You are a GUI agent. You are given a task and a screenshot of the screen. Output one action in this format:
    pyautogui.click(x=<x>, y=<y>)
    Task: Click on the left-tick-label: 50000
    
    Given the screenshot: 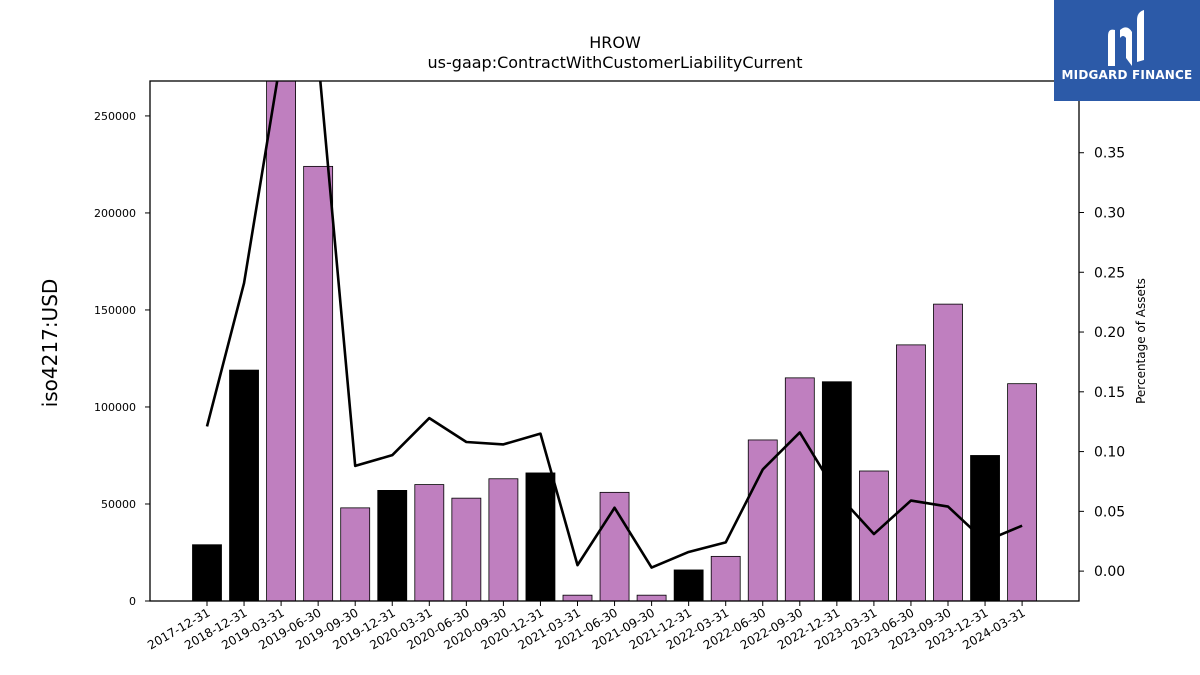 What is the action you would take?
    pyautogui.click(x=118, y=504)
    